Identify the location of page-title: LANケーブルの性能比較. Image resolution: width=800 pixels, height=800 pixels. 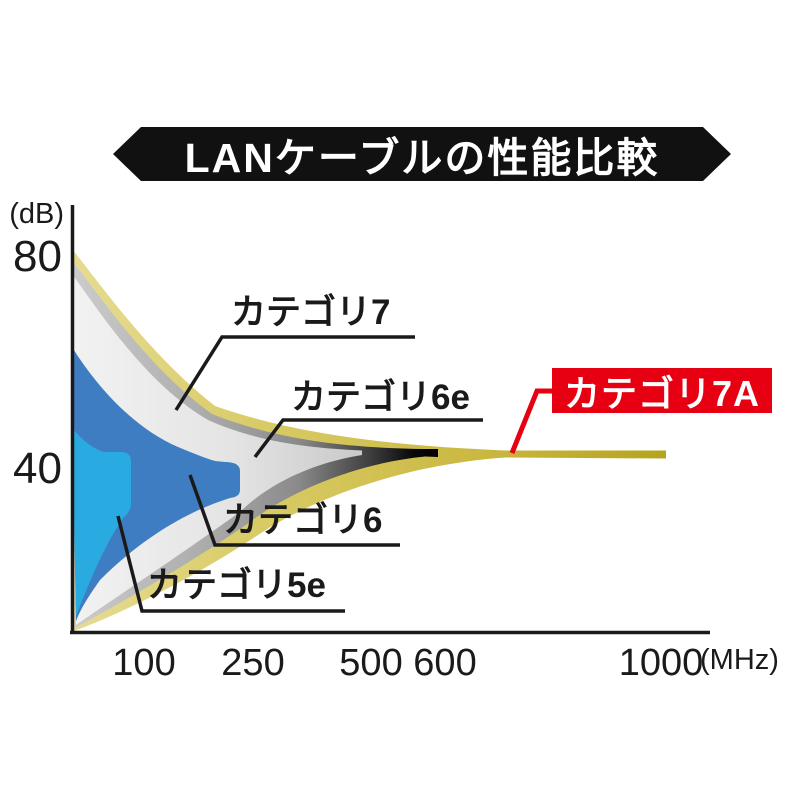
(422, 158).